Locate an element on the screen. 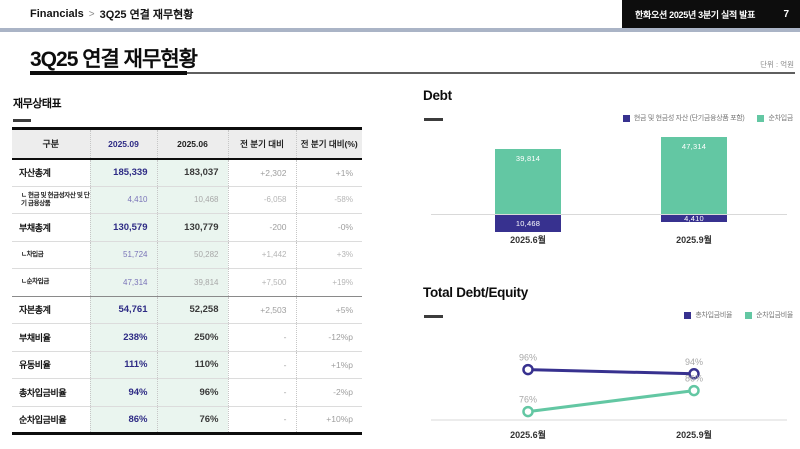 This screenshot has height=449, width=800. bar-value-label: 10,468 is located at coordinates (528, 223).